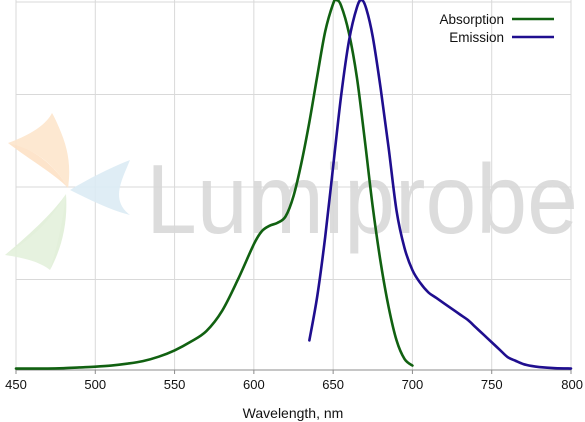 The width and height of the screenshot is (585, 422). I want to click on x-tick-label: 600, so click(254, 384).